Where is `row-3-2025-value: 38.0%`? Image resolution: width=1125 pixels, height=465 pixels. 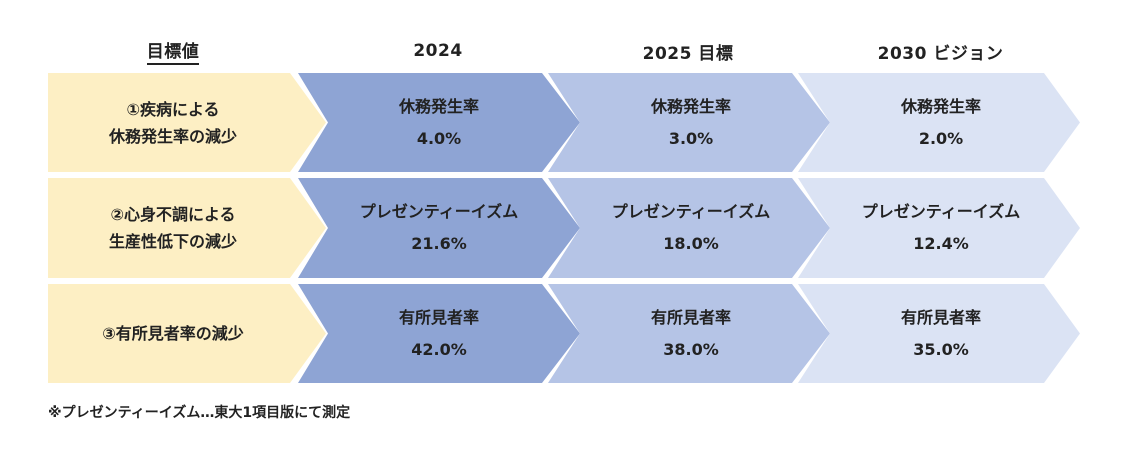 row-3-2025-value: 38.0% is located at coordinates (691, 349).